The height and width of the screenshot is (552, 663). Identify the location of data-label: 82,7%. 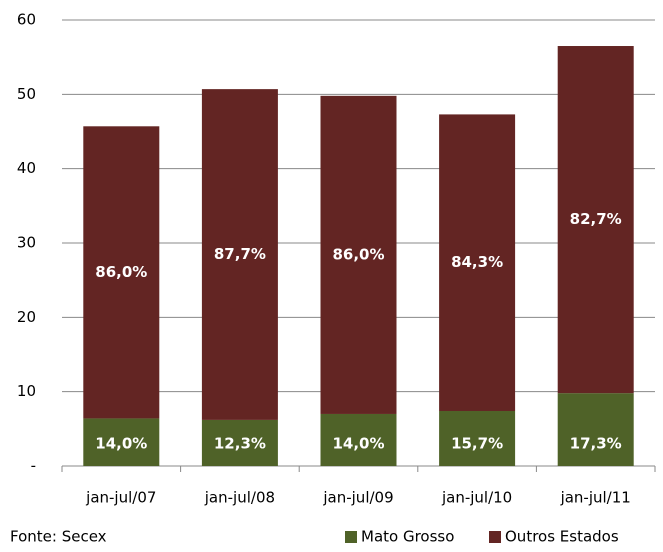
(596, 219).